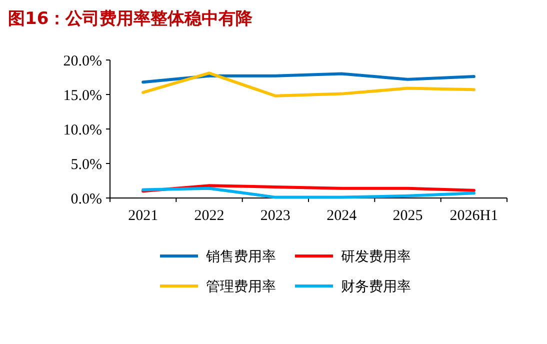 This screenshot has width=547, height=344. Describe the element at coordinates (241, 286) in the screenshot. I see `legend-label: 管理费用率` at that location.